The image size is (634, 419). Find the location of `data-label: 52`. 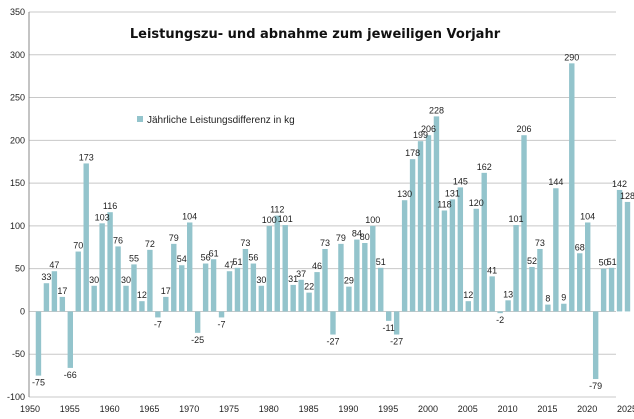

data-label: 52 is located at coordinates (532, 261).